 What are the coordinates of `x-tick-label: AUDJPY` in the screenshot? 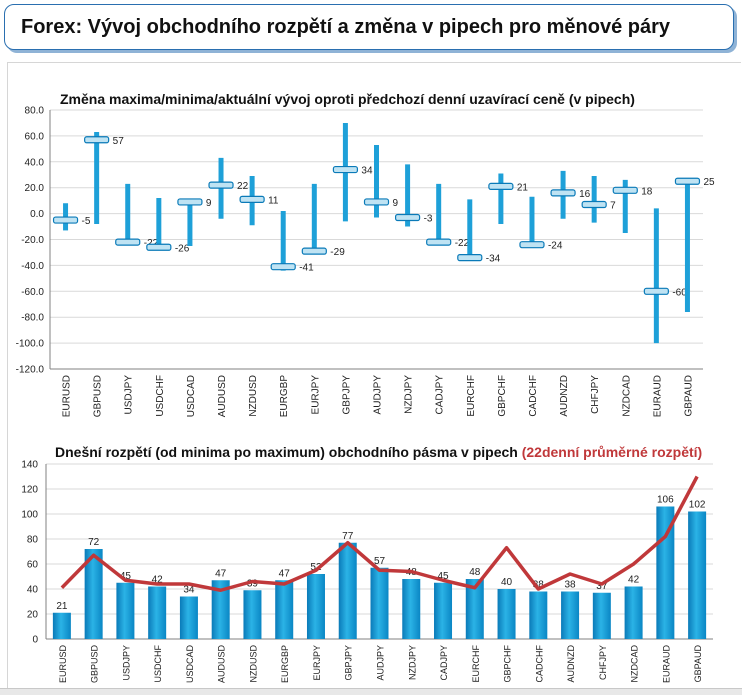 It's located at (381, 663).